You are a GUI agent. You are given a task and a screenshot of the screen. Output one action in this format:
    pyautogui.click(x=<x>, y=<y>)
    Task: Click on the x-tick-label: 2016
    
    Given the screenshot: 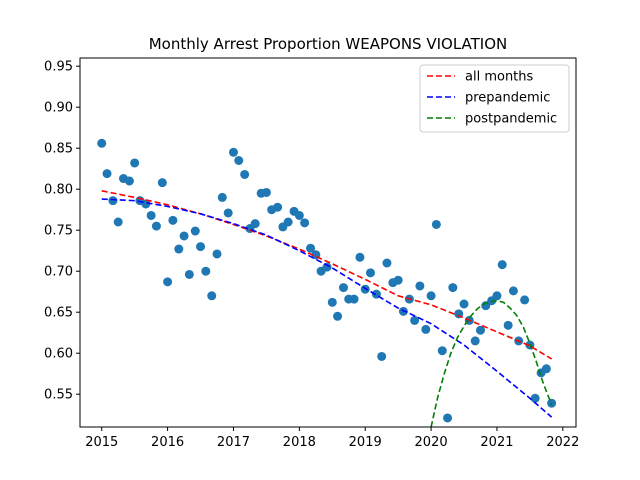 What is the action you would take?
    pyautogui.click(x=167, y=442)
    